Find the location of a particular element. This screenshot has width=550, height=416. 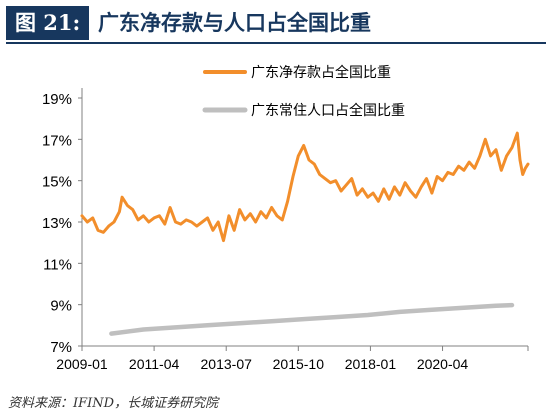

x-tick-label: 2011-04 is located at coordinates (154, 364).